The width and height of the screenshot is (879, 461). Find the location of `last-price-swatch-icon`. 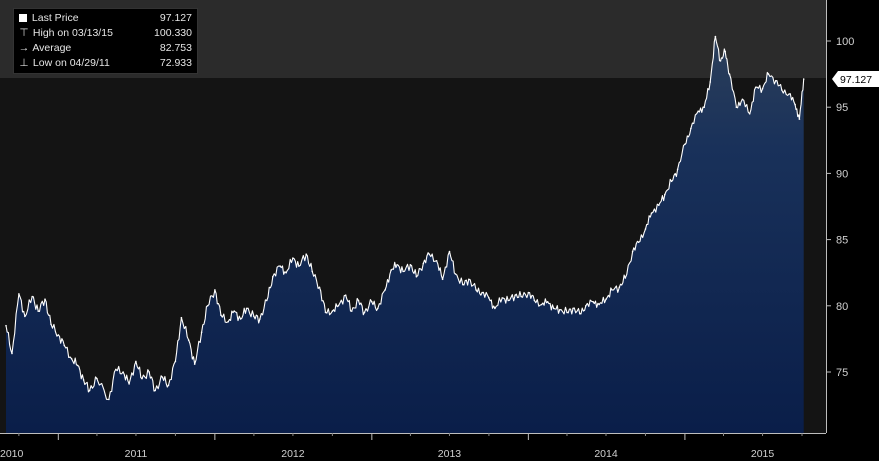

last-price-swatch-icon is located at coordinates (23, 18).